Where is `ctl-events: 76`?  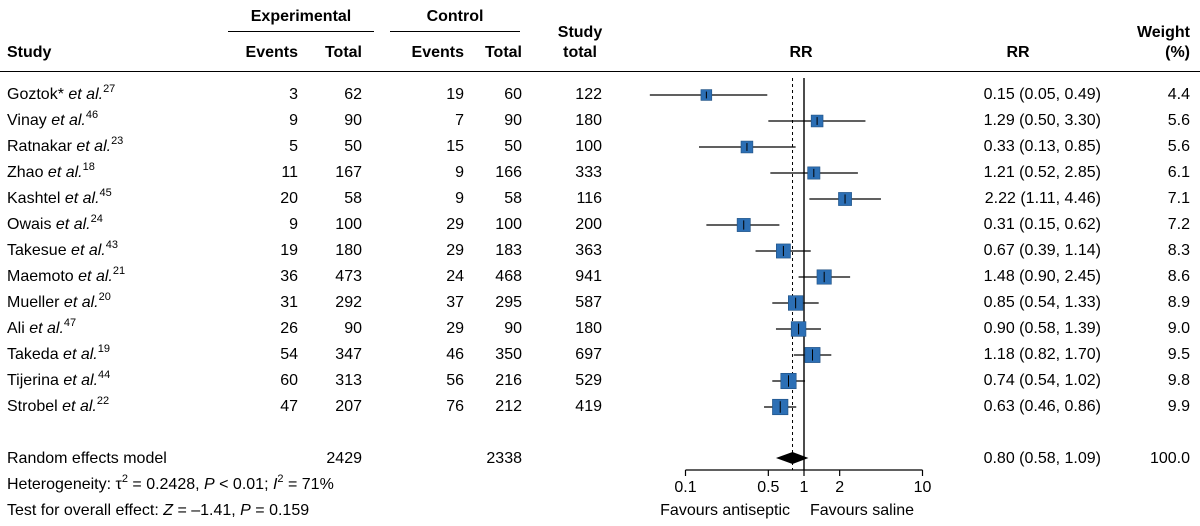 ctl-events: 76 is located at coordinates (455, 406).